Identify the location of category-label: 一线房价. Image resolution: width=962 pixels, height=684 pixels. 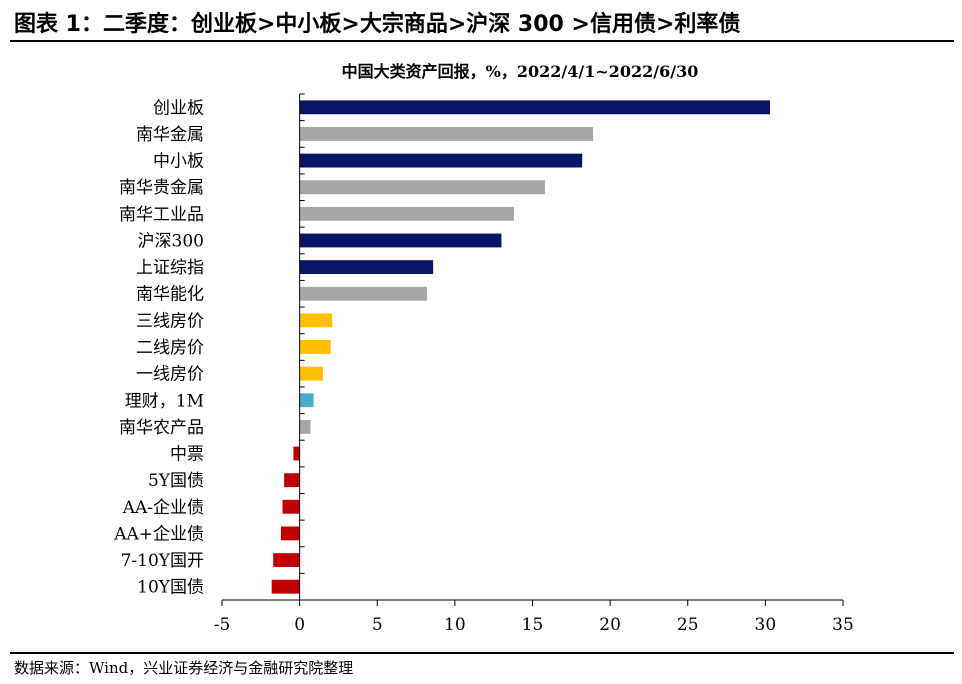
(170, 375).